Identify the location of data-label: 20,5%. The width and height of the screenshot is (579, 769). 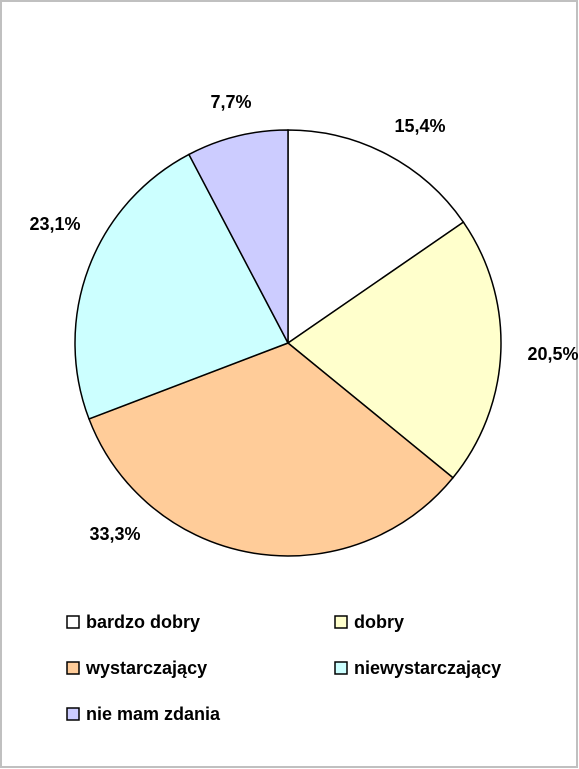
(552, 354).